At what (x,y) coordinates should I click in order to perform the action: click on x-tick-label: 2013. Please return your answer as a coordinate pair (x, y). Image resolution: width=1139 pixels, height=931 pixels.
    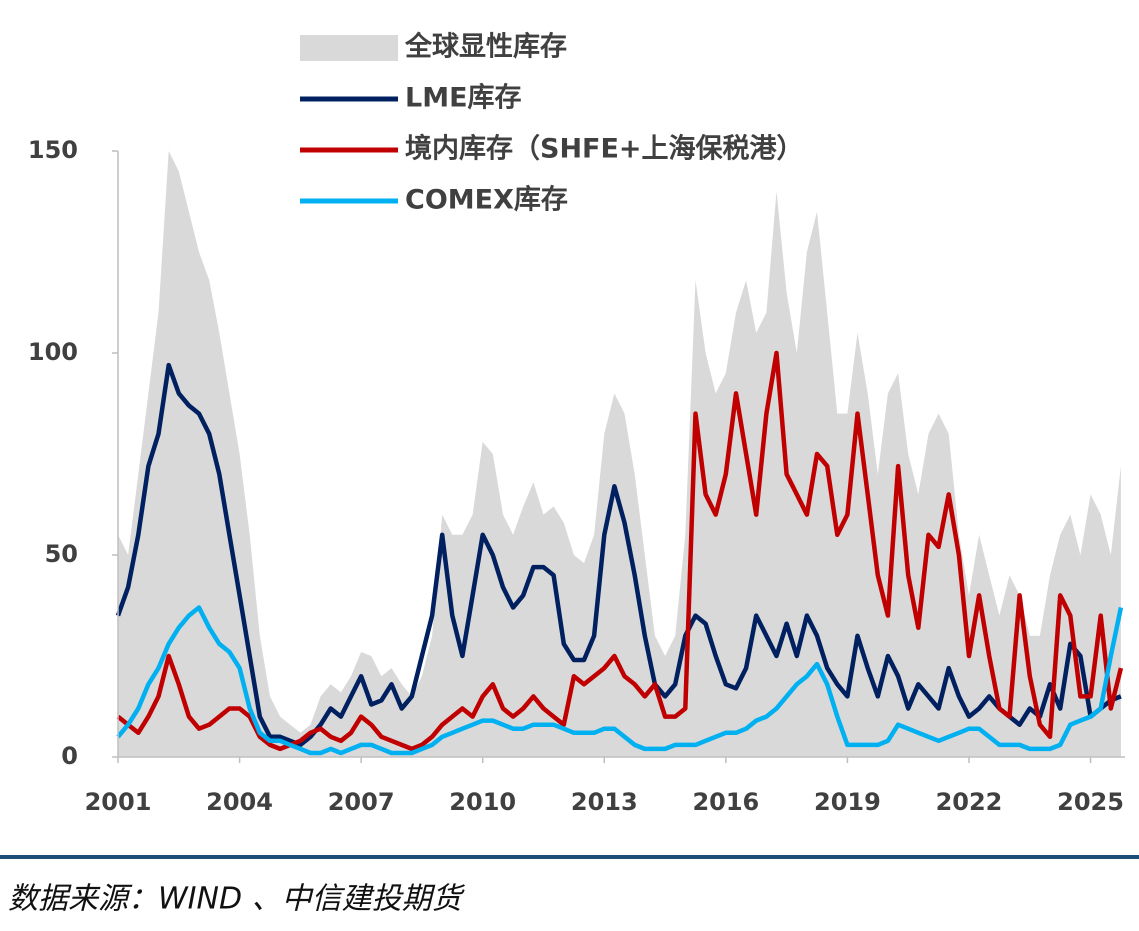
    Looking at the image, I should click on (604, 802).